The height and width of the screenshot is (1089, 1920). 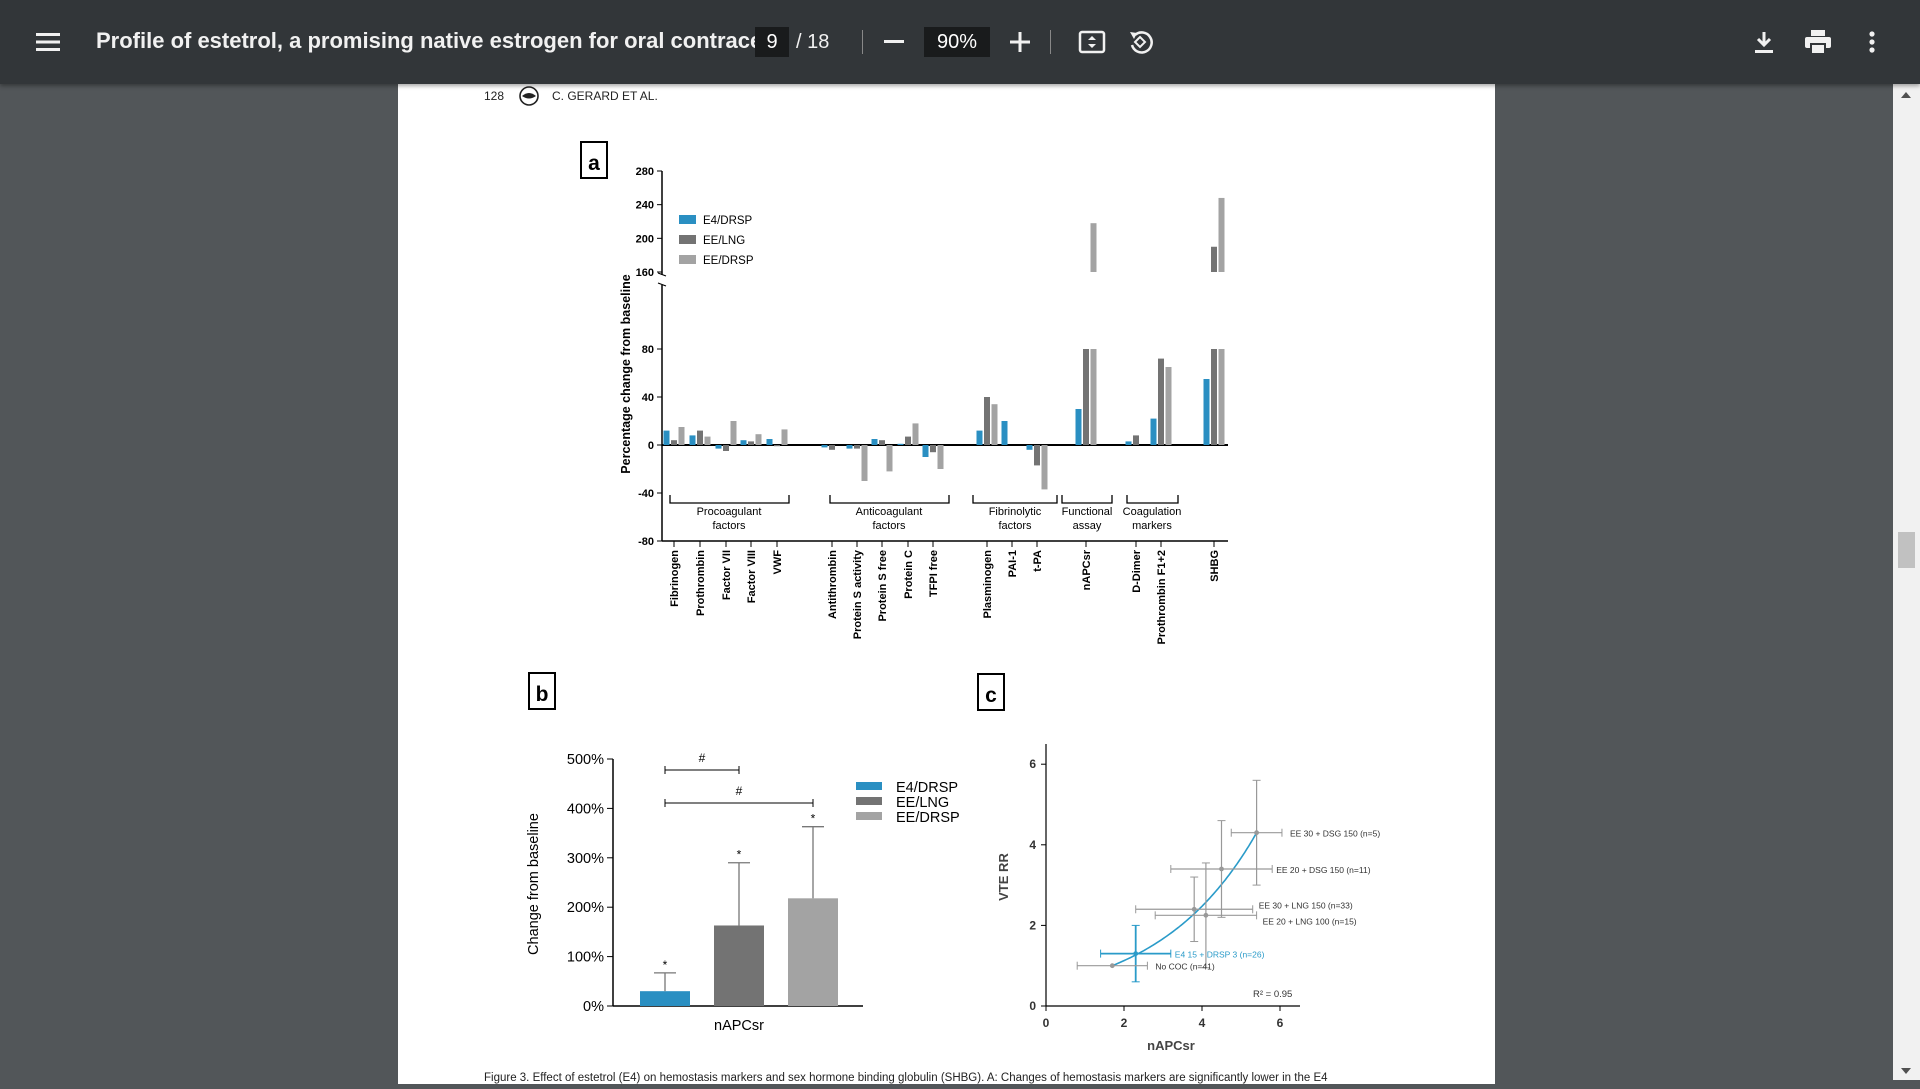 I want to click on y-tick-label: 240, so click(x=645, y=206).